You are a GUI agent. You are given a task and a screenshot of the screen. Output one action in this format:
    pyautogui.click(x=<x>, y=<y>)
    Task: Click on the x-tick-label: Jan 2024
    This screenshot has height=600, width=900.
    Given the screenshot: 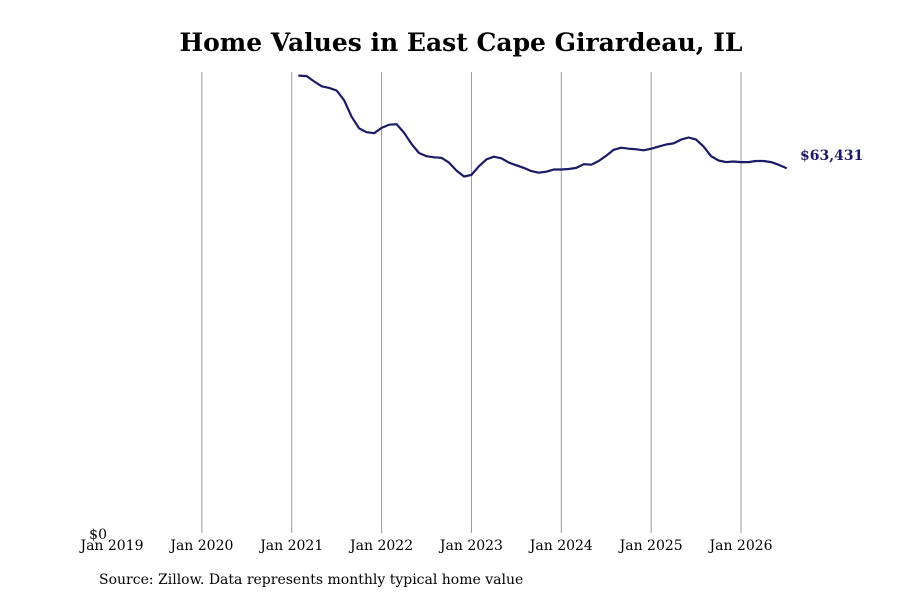 What is the action you would take?
    pyautogui.click(x=560, y=546)
    